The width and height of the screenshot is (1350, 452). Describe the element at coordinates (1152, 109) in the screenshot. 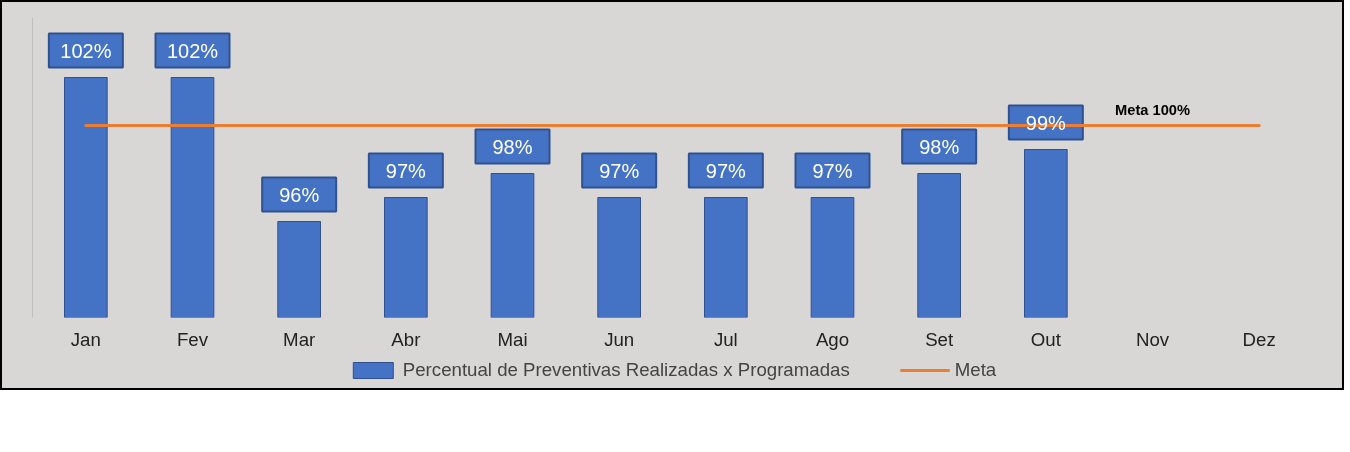

I see `annotation: Meta 100%` at that location.